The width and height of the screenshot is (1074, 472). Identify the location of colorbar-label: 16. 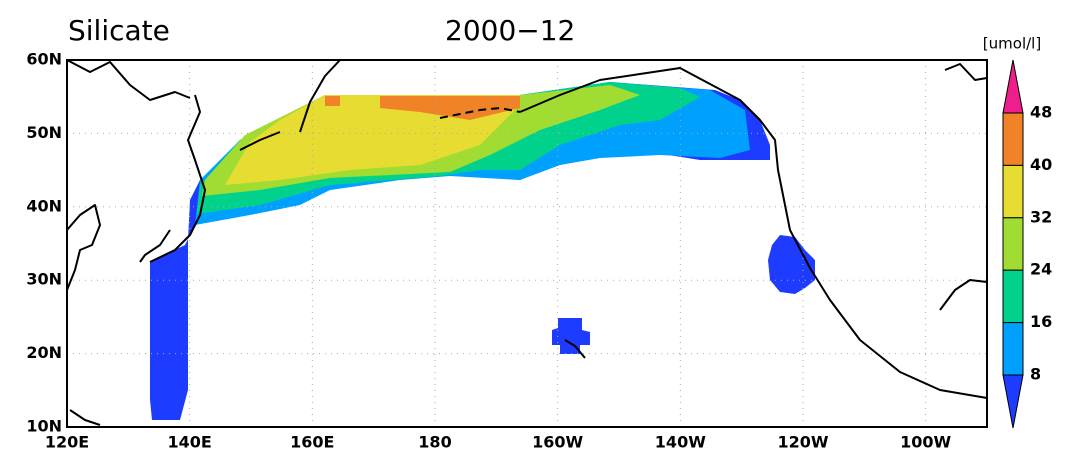
(1041, 321).